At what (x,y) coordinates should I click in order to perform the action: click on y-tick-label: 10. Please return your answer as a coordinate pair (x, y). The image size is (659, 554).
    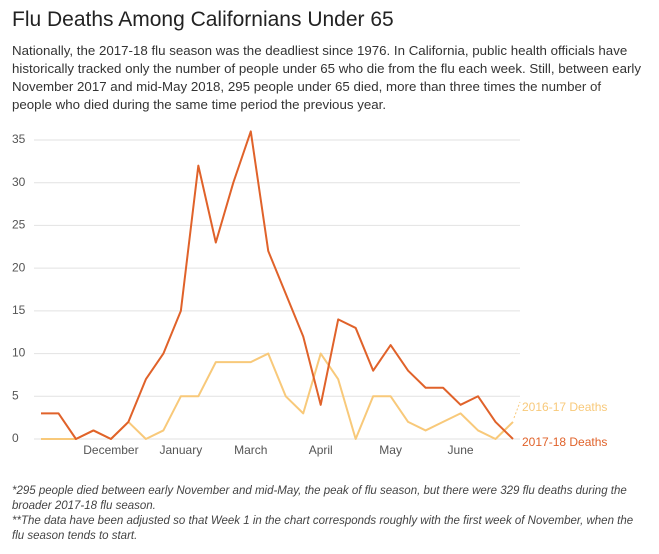
    Looking at the image, I should click on (19, 353).